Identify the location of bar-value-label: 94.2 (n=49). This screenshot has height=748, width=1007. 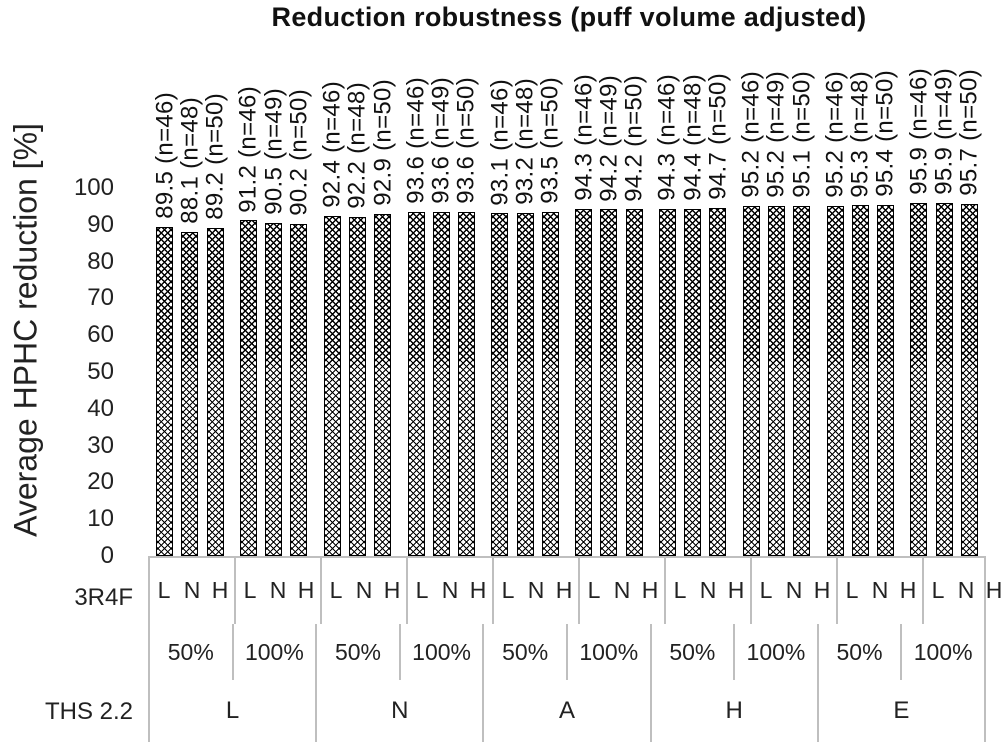
(609, 138).